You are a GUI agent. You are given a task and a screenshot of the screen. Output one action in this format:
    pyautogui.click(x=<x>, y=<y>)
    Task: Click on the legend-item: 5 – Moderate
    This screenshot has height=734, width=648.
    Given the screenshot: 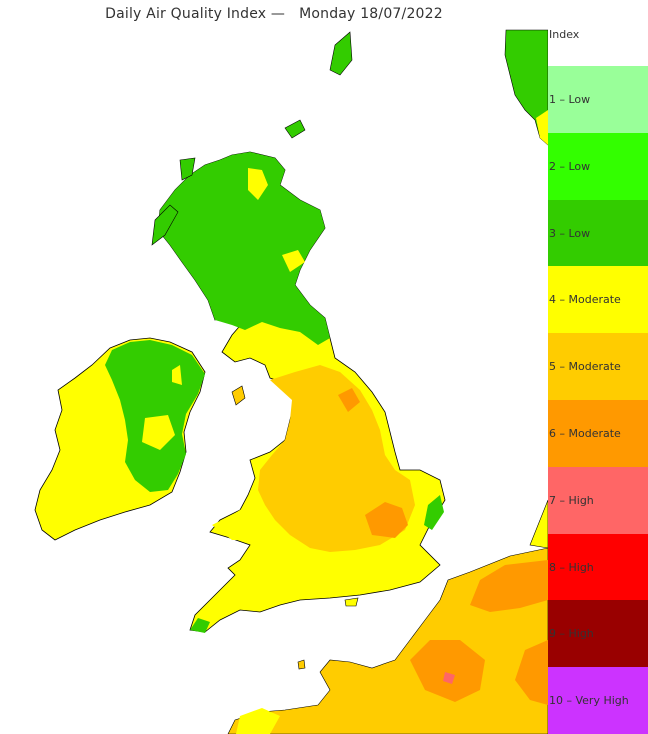 What is the action you would take?
    pyautogui.click(x=598, y=367)
    